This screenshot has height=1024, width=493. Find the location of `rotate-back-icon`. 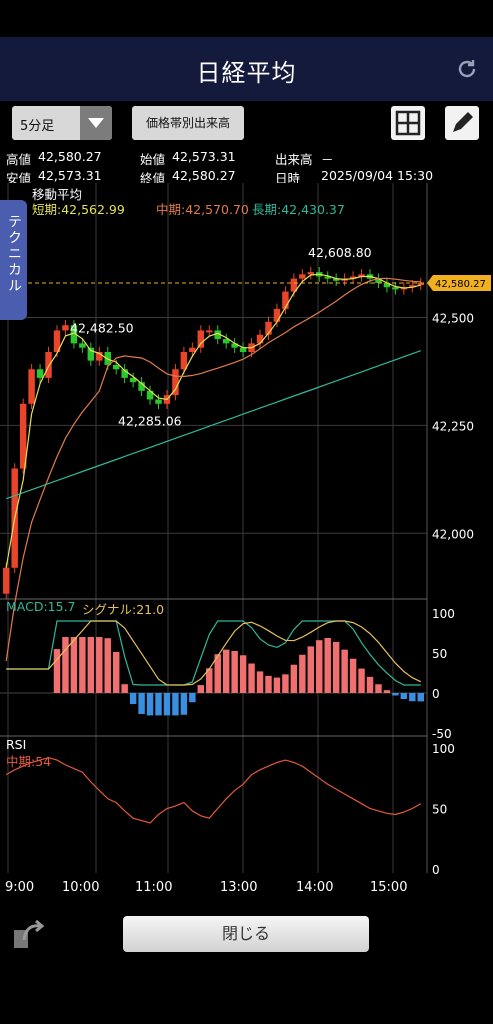

rotate-back-icon is located at coordinates (28, 934).